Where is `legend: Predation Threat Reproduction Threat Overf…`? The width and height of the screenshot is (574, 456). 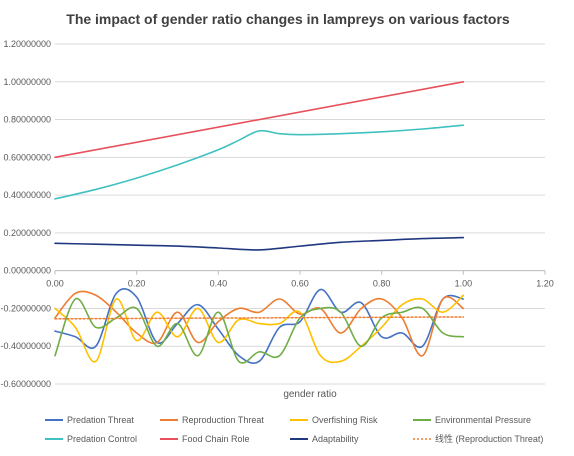 legend: Predation Threat Reproduction Threat Overf… is located at coordinates (294, 429).